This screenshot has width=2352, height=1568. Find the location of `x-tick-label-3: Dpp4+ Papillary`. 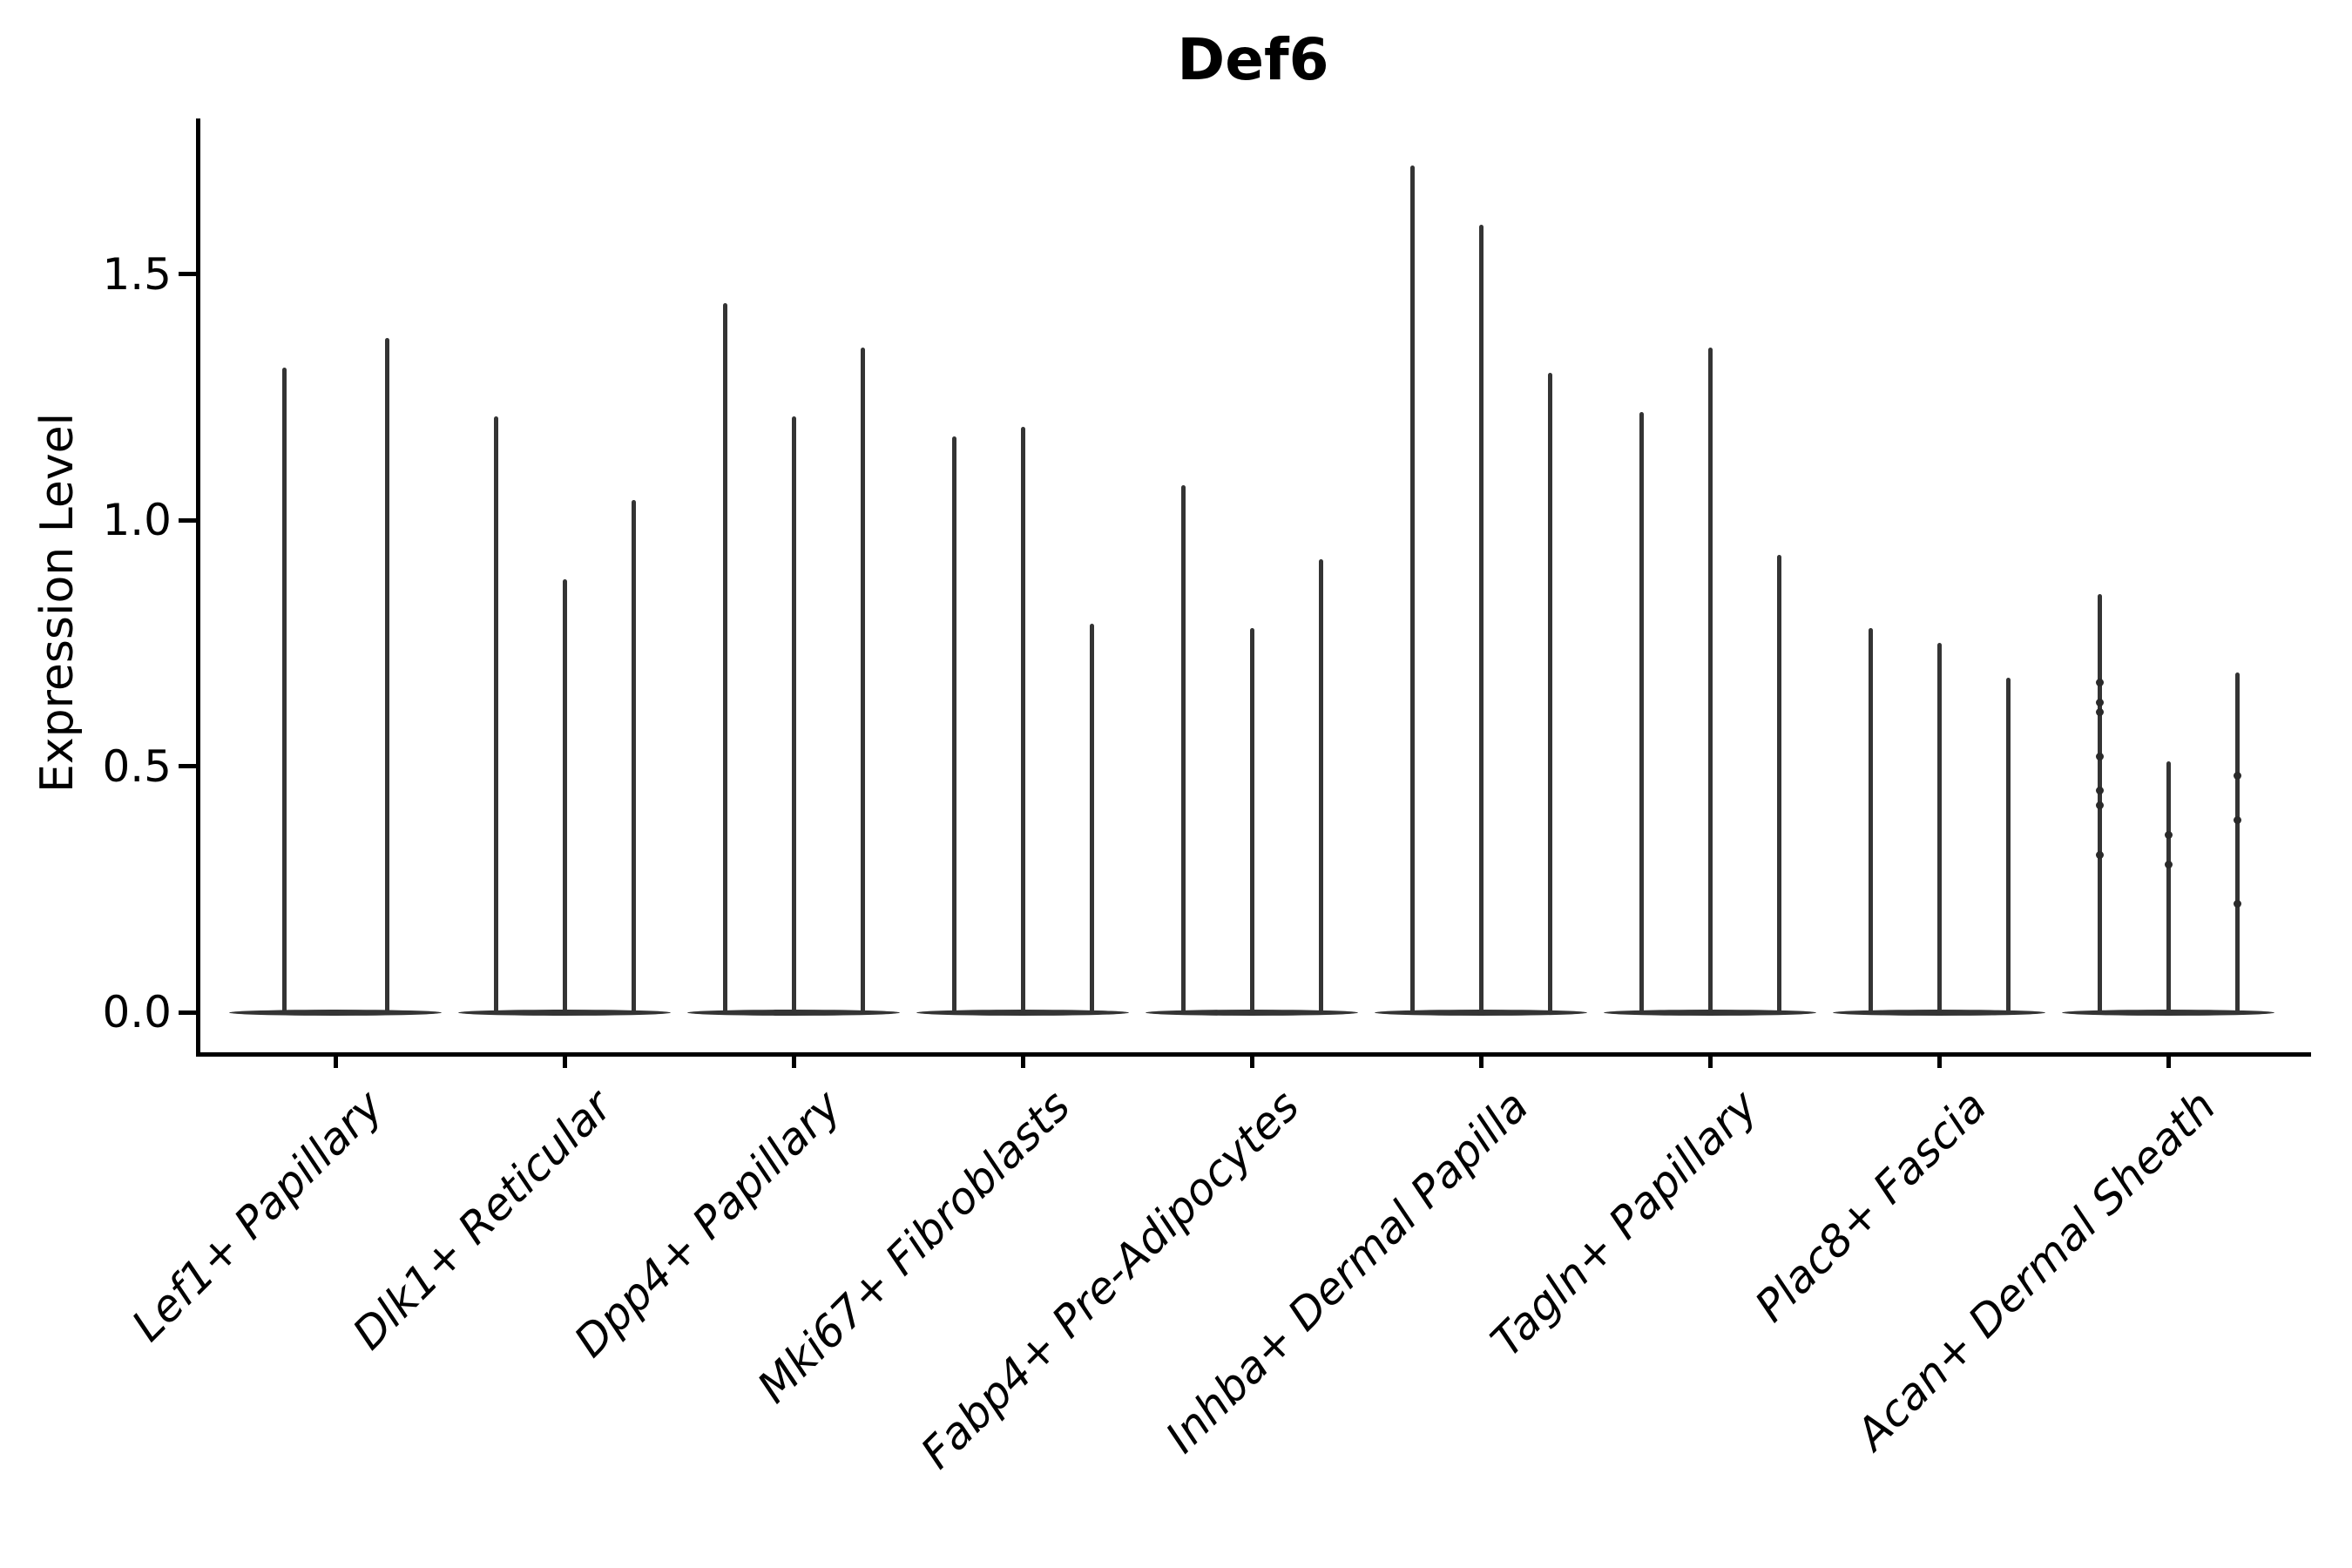

x-tick-label-3: Dpp4+ Papillary is located at coordinates (707, 1224).